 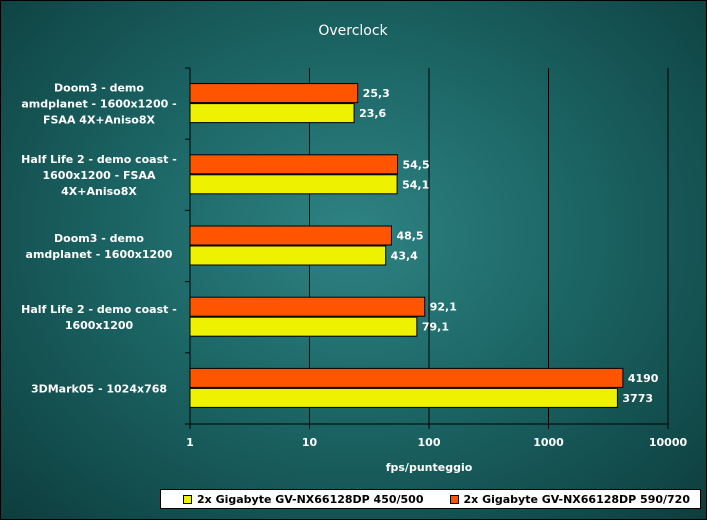 What do you see at coordinates (190, 442) in the screenshot?
I see `x-tick-label: 1` at bounding box center [190, 442].